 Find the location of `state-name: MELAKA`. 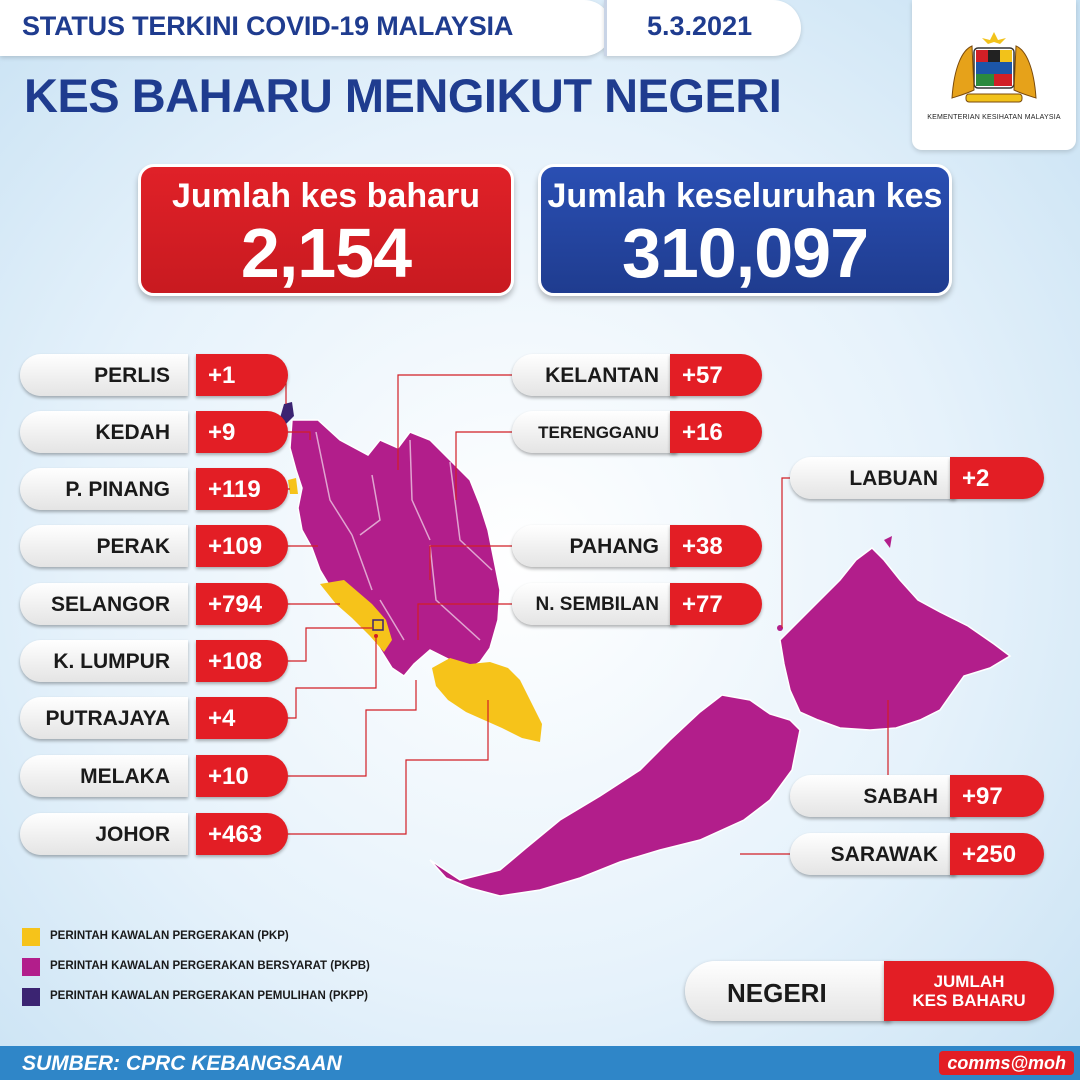

state-name: MELAKA is located at coordinates (125, 776).